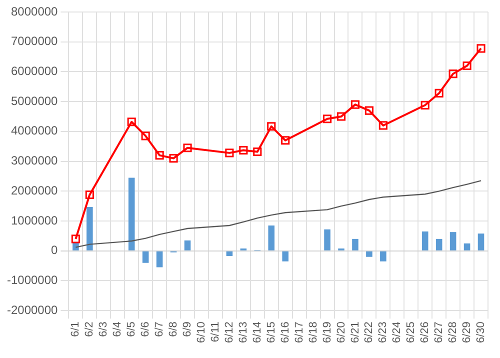 Image resolution: width=500 pixels, height=358 pixels. Describe the element at coordinates (34, 41) in the screenshot. I see `y-tick-label: 7000000` at that location.